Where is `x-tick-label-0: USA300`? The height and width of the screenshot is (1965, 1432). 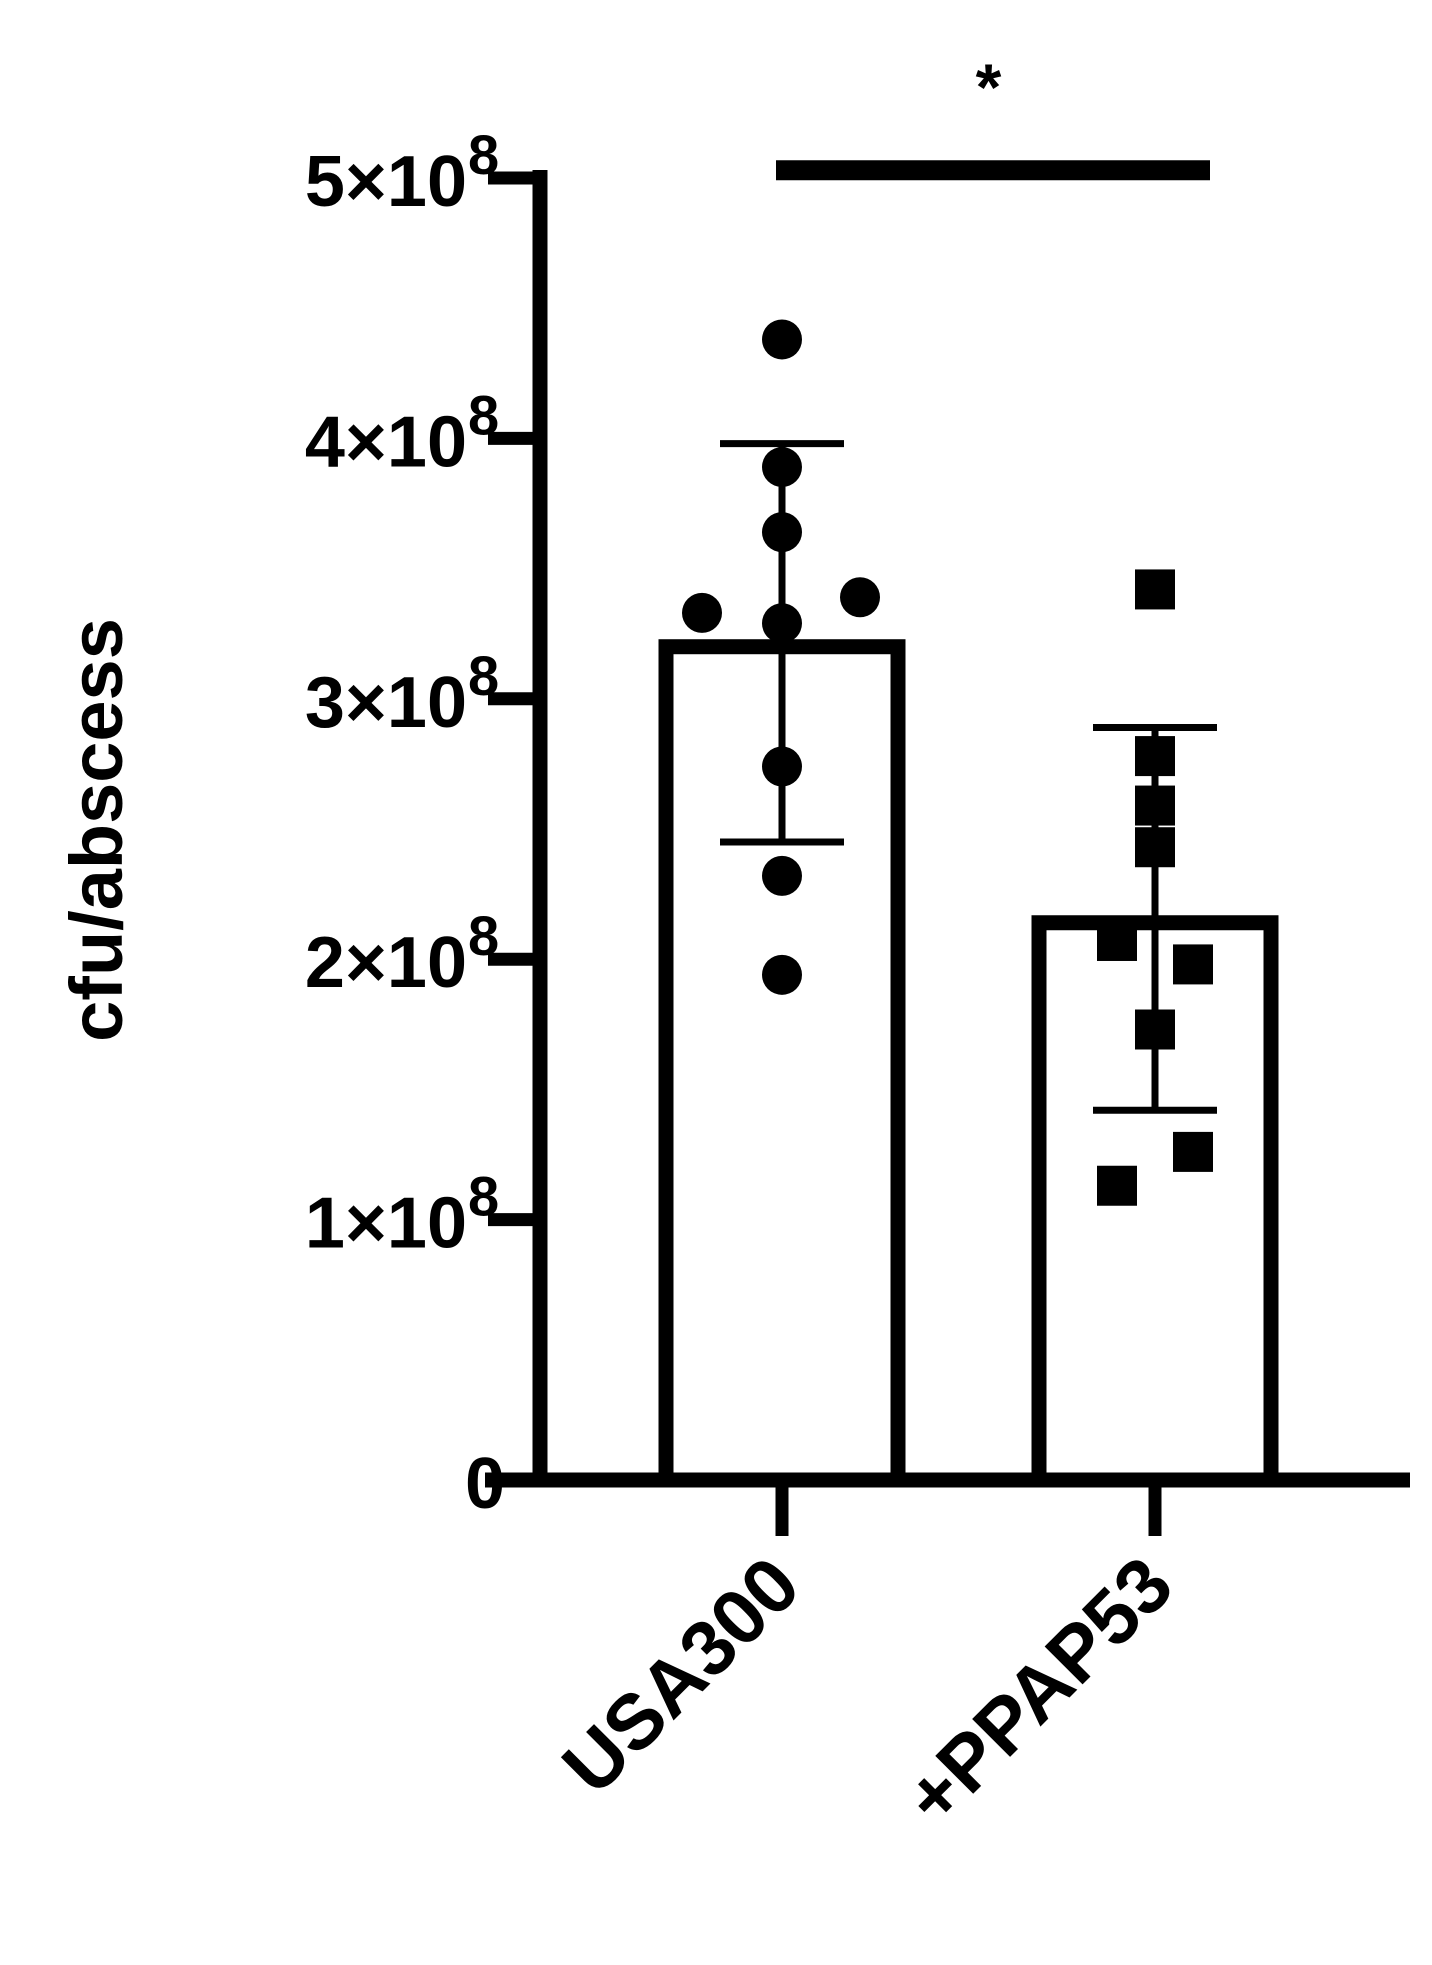 x-tick-label-0: USA300 is located at coordinates (680, 1675).